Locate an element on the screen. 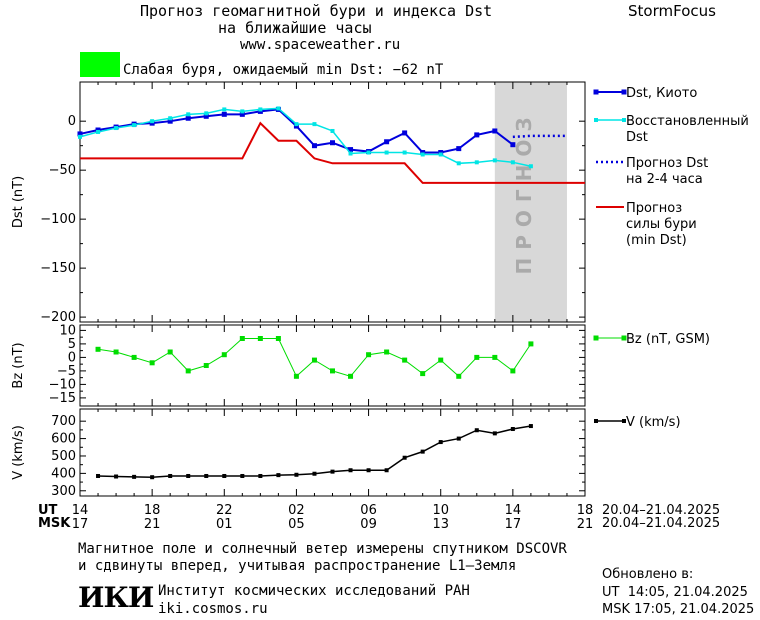 This screenshot has height=620, width=760. x-tick-label-ut: 02 is located at coordinates (296, 510).